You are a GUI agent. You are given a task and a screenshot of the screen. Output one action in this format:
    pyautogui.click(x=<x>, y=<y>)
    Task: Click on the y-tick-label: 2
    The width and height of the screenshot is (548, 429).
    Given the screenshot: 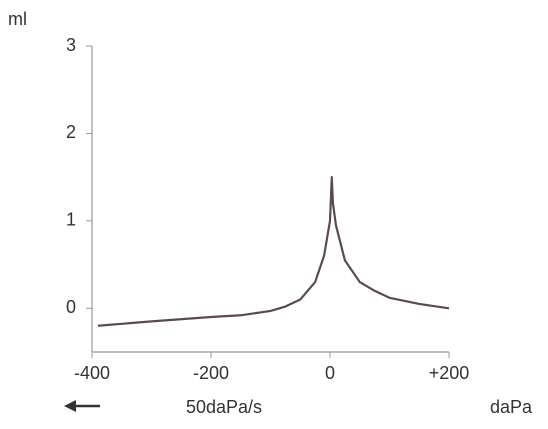 What is the action you would take?
    pyautogui.click(x=71, y=132)
    